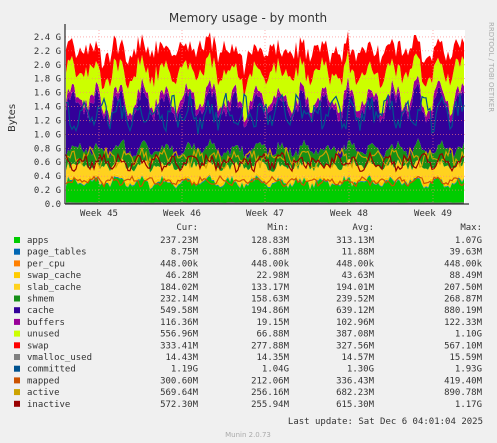 Image resolution: width=497 pixels, height=443 pixels. I want to click on legend-series-name: committed, so click(51, 370).